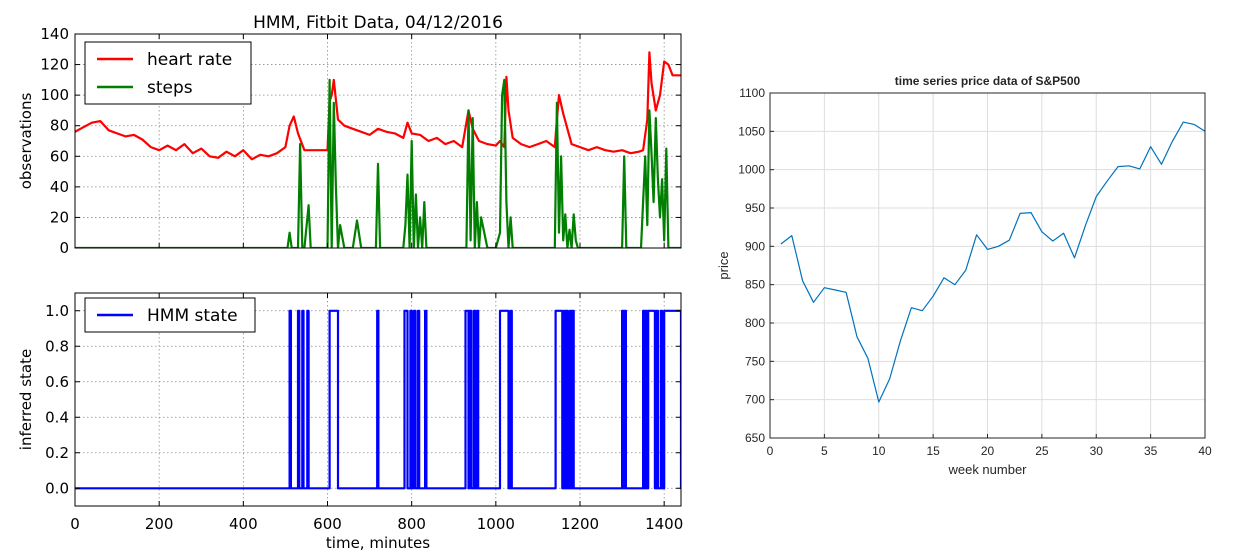 This screenshot has height=558, width=1235. Describe the element at coordinates (327, 524) in the screenshot. I see `x-tick-label: 600` at that location.